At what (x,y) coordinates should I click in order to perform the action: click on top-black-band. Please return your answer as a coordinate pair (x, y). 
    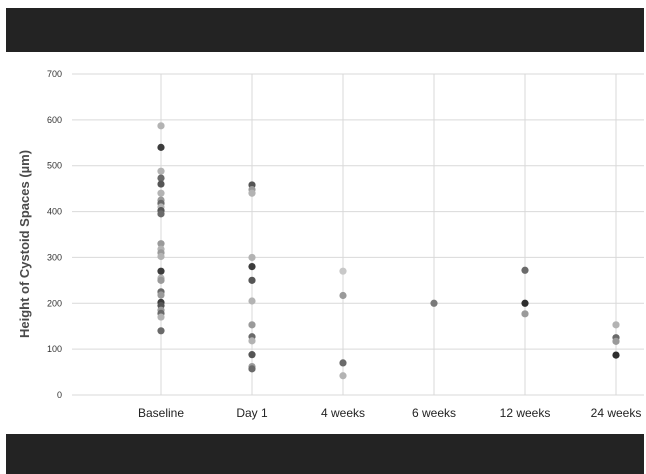
    Looking at the image, I should click on (325, 30).